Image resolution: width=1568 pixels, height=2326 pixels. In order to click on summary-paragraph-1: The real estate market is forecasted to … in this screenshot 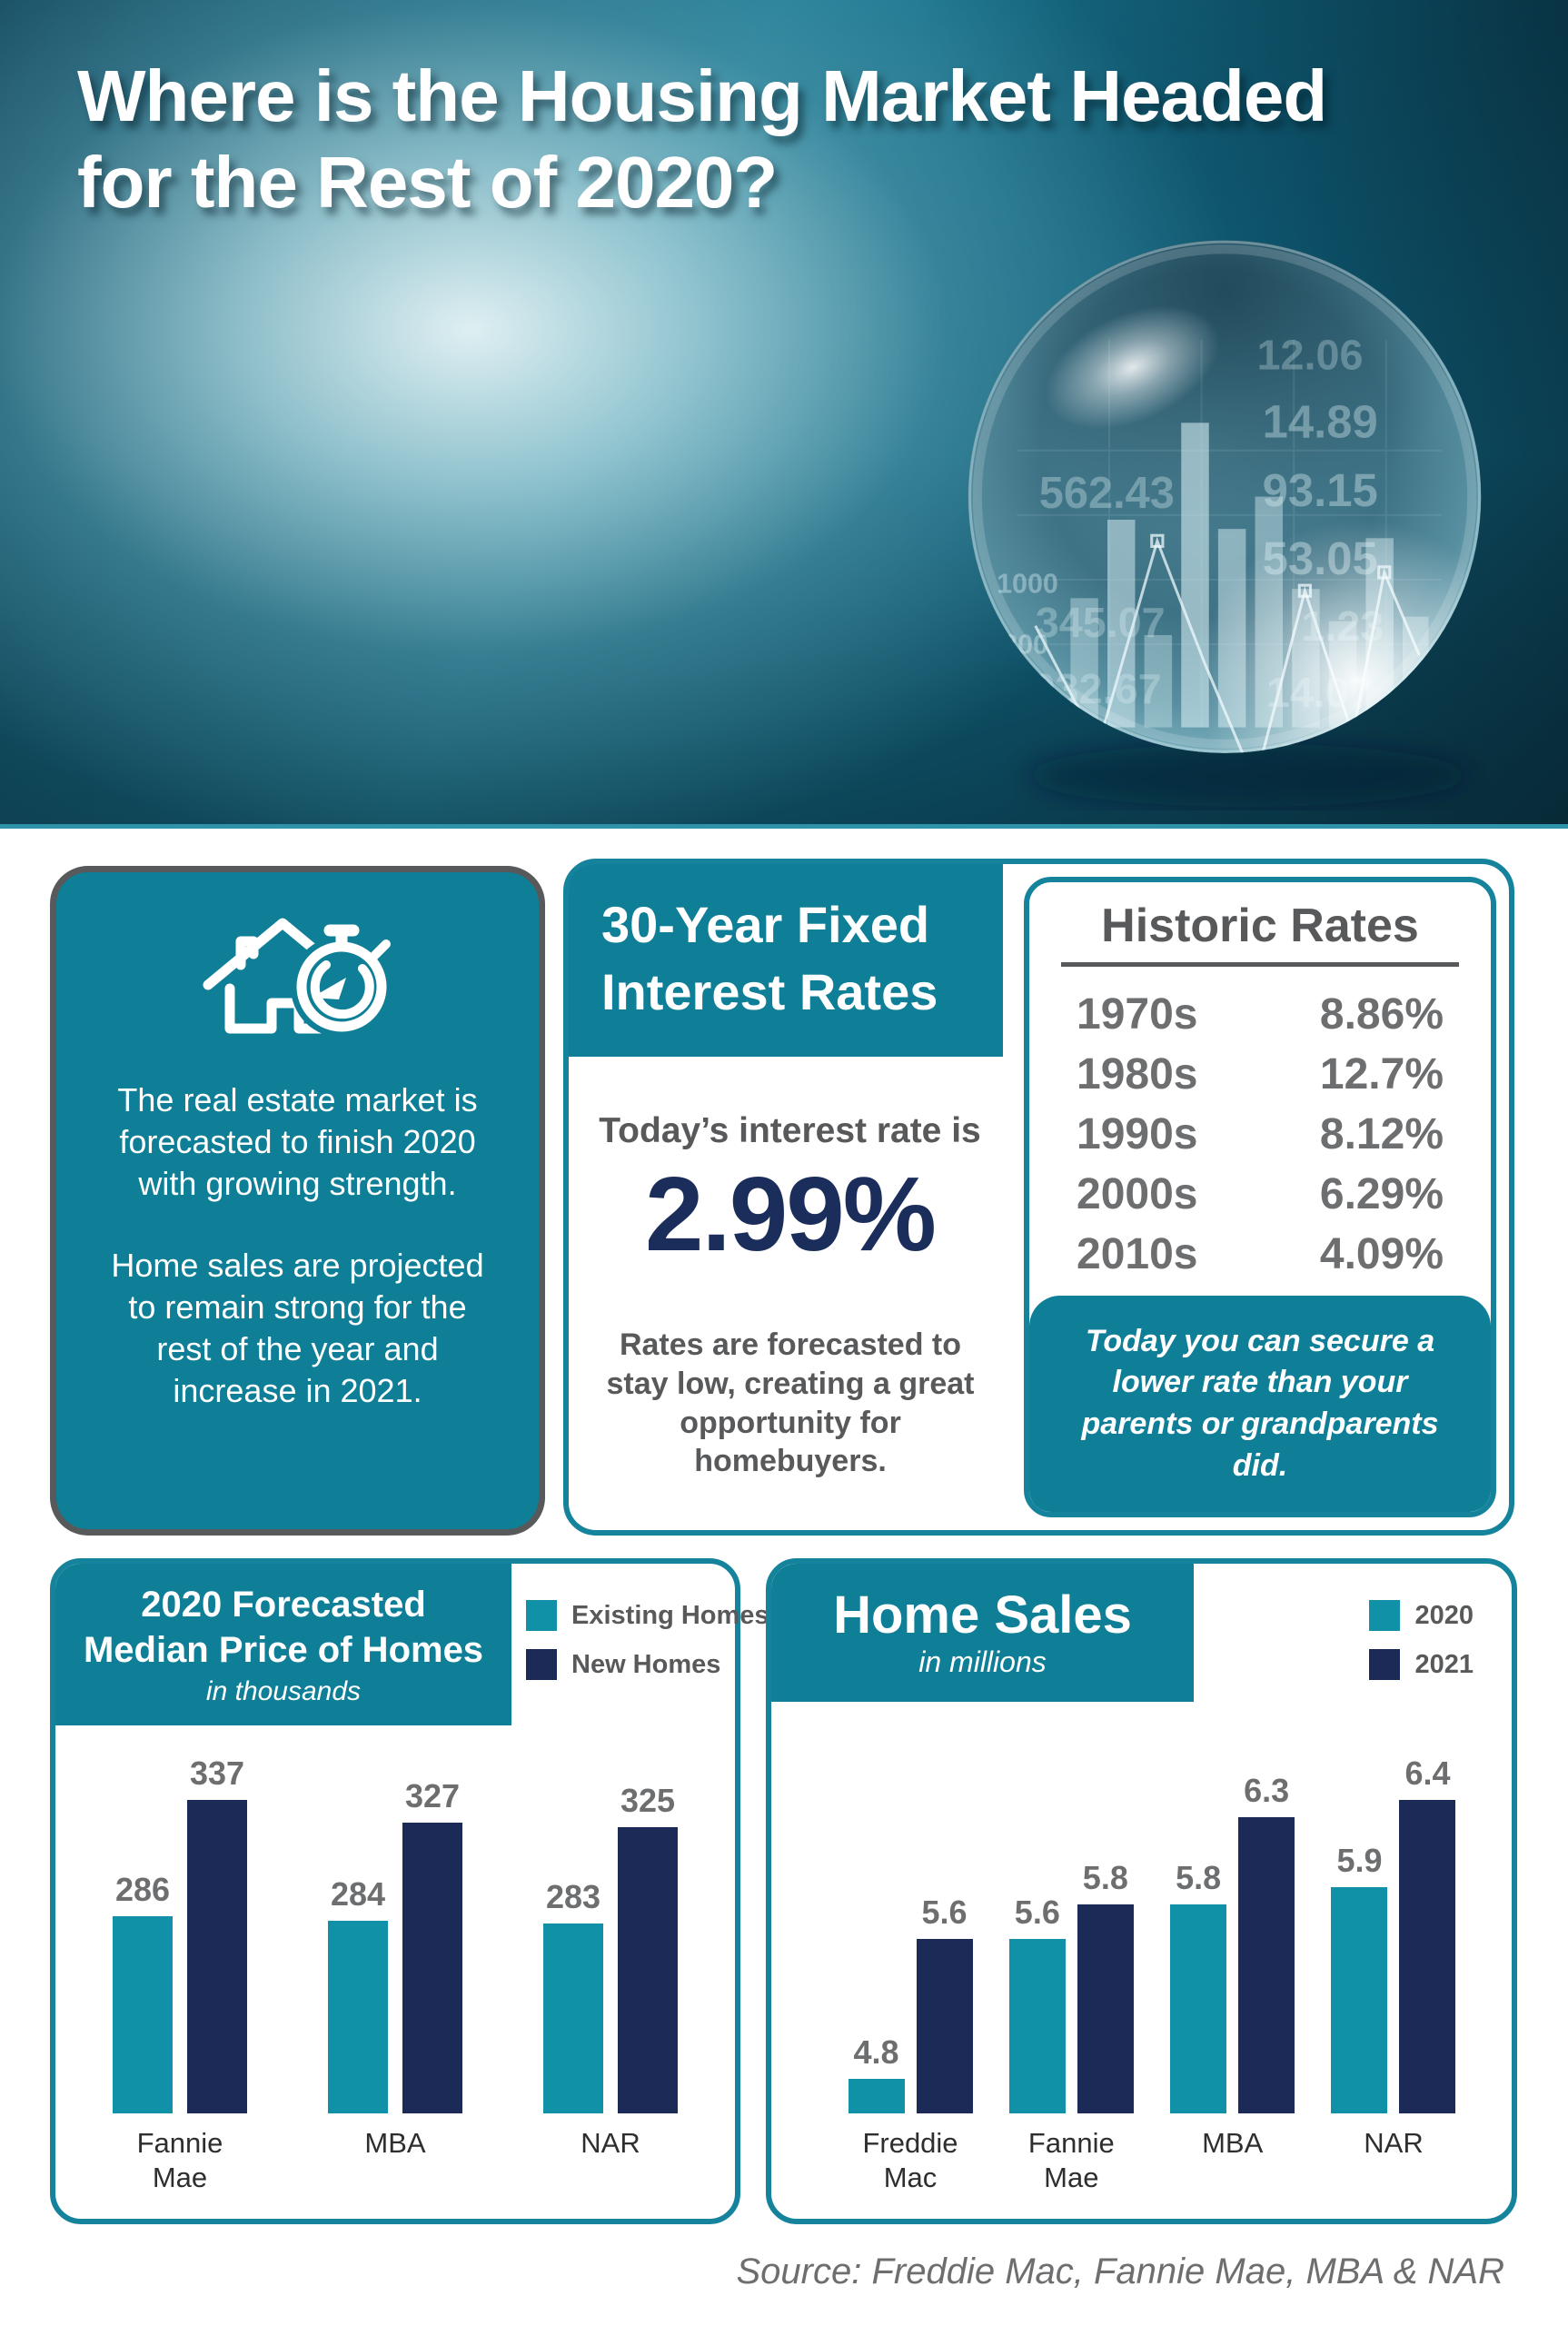, I will do `click(297, 1142)`.